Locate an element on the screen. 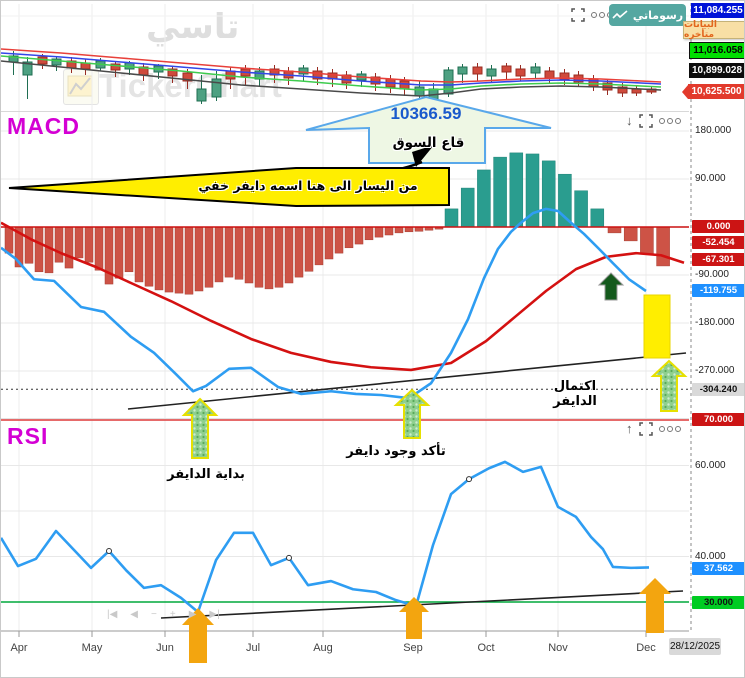  market-bottom-label: قاع السوق is located at coordinates (428, 143).